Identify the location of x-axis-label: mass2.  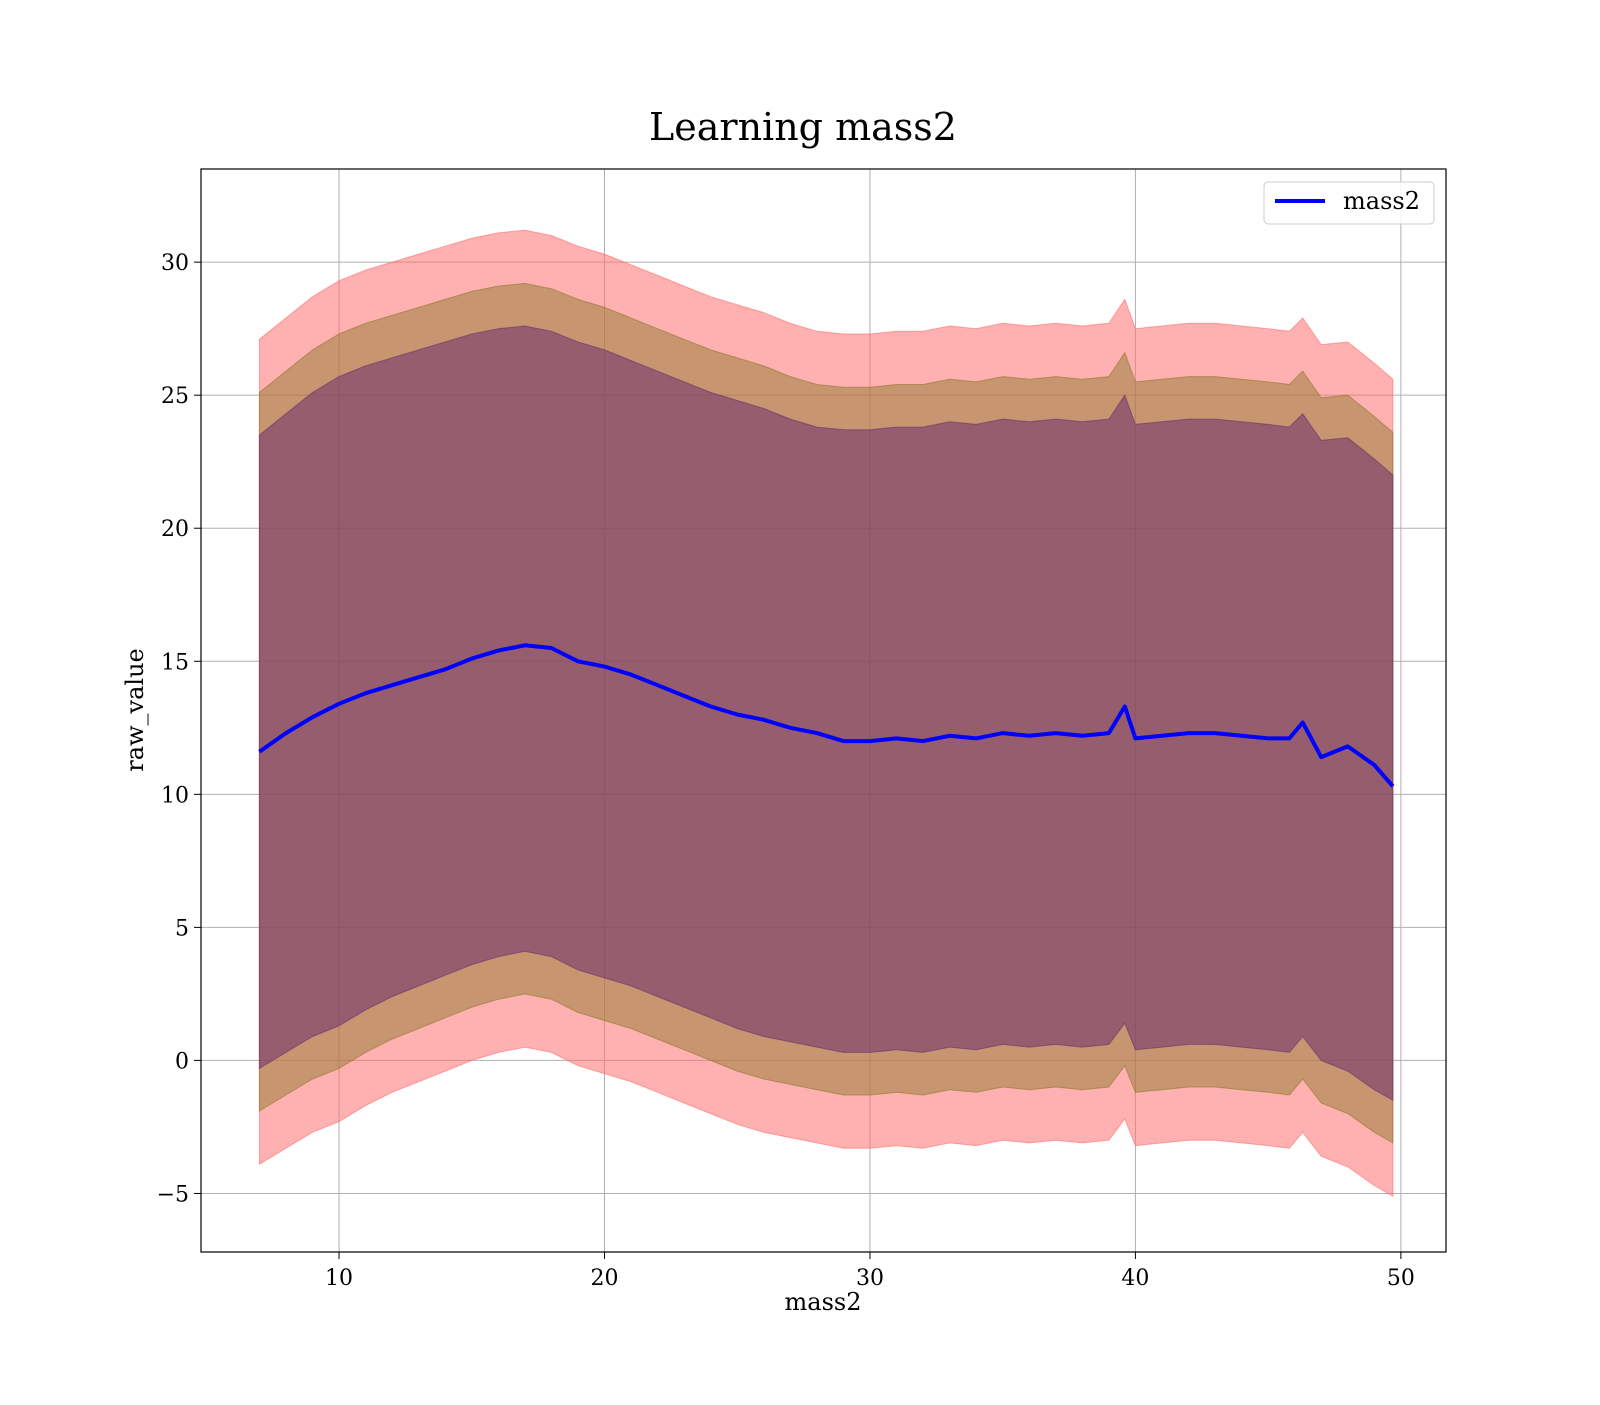
(823, 1302).